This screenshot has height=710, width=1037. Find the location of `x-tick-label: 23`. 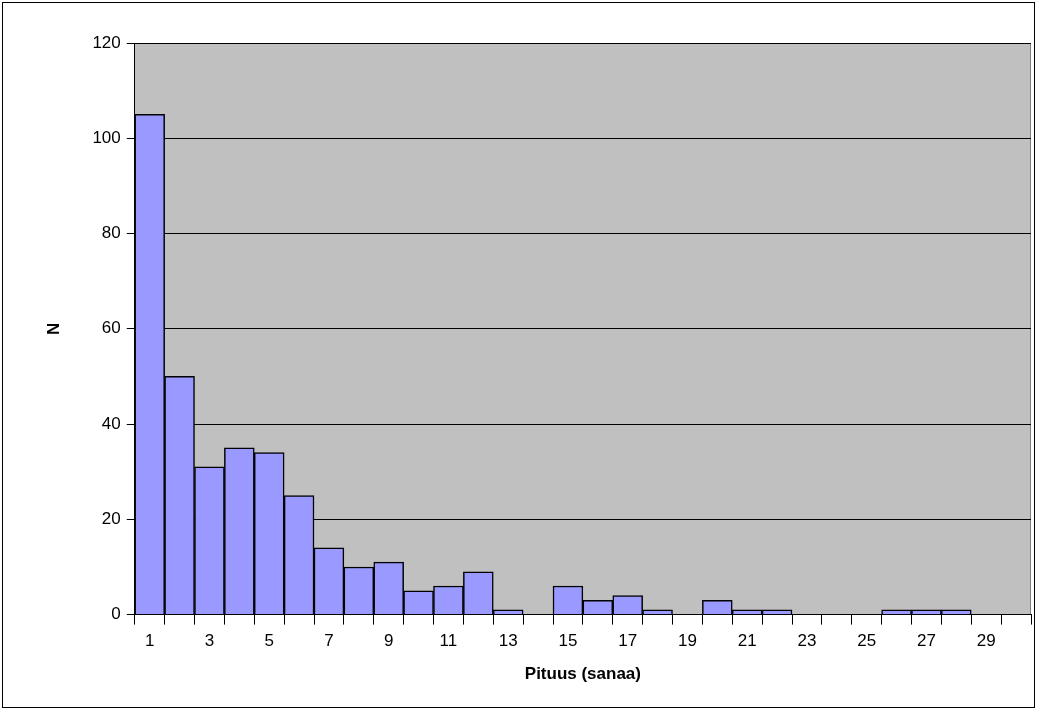

x-tick-label: 23 is located at coordinates (807, 640).